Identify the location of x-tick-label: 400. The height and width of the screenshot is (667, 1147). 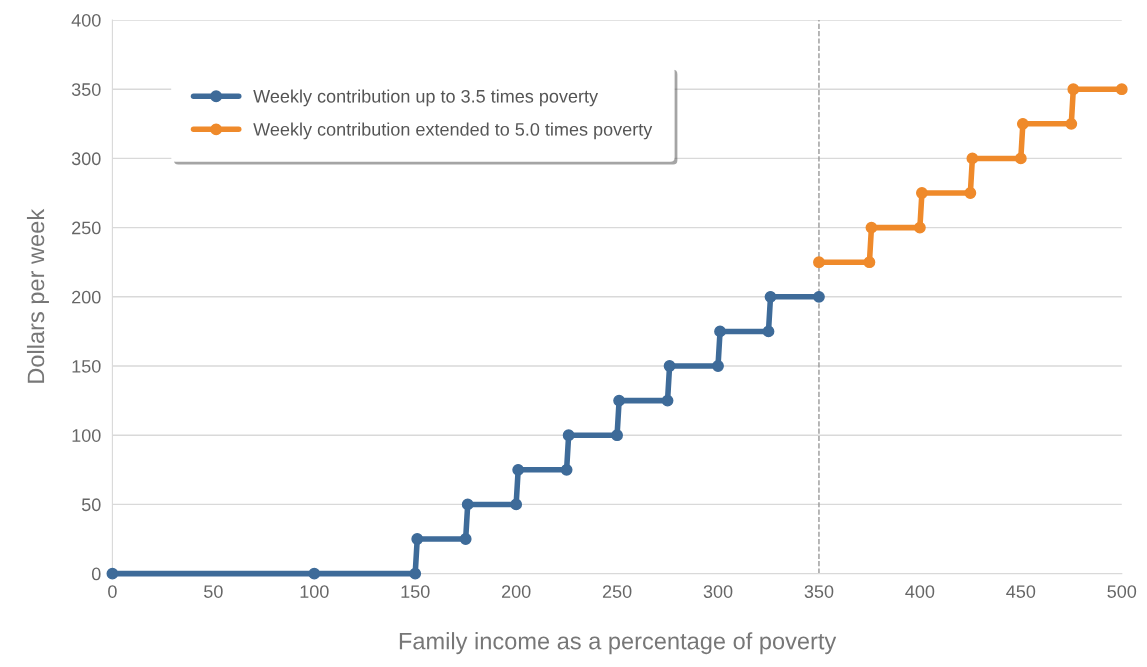
(920, 591).